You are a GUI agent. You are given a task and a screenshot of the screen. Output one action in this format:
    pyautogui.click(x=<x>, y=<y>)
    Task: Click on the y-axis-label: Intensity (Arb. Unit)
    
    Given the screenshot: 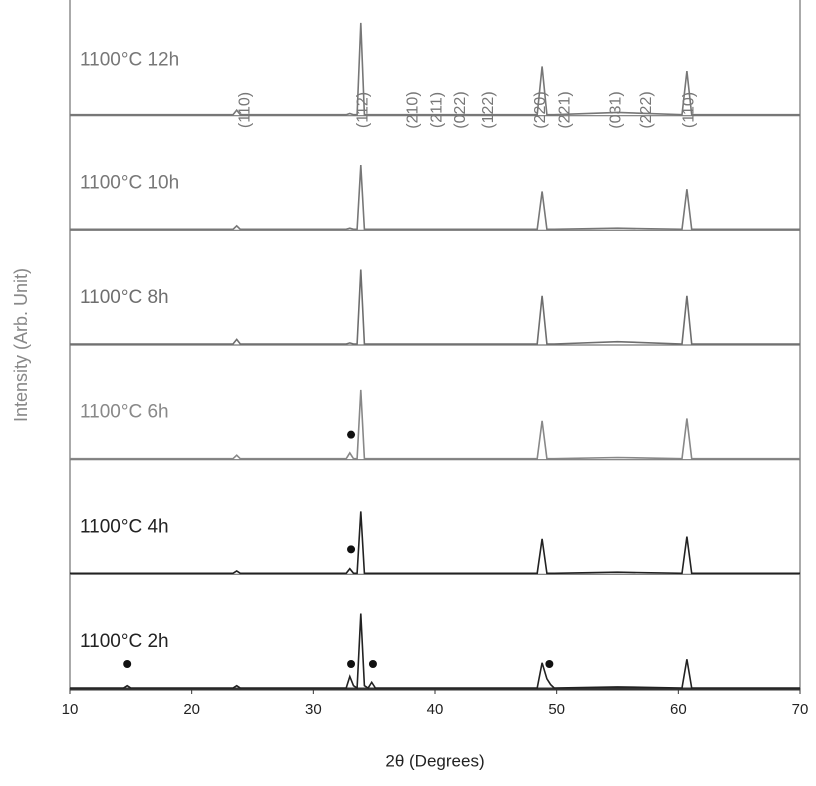 What is the action you would take?
    pyautogui.click(x=21, y=345)
    